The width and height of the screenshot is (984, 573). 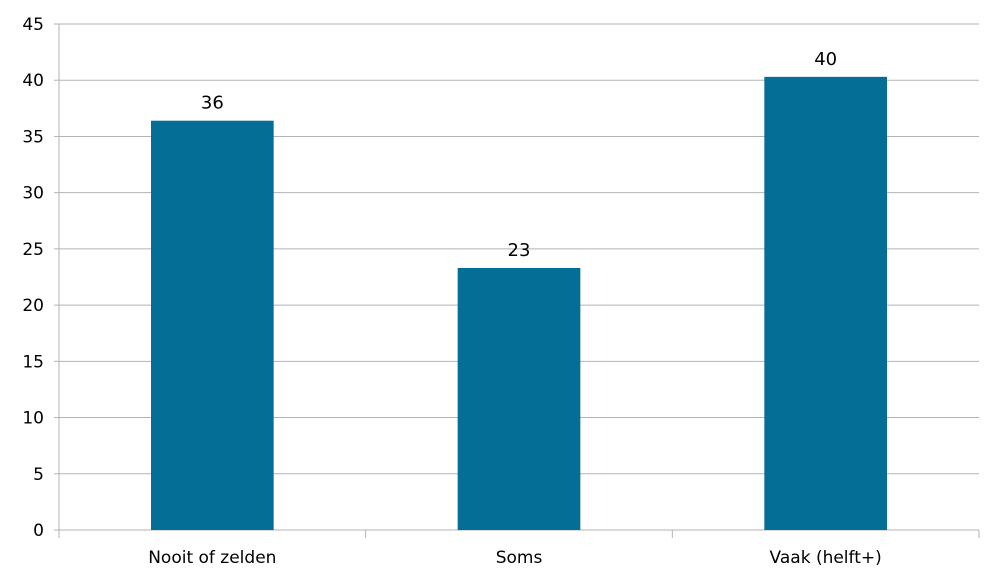 I want to click on y-tick-label: 15, so click(x=33, y=362).